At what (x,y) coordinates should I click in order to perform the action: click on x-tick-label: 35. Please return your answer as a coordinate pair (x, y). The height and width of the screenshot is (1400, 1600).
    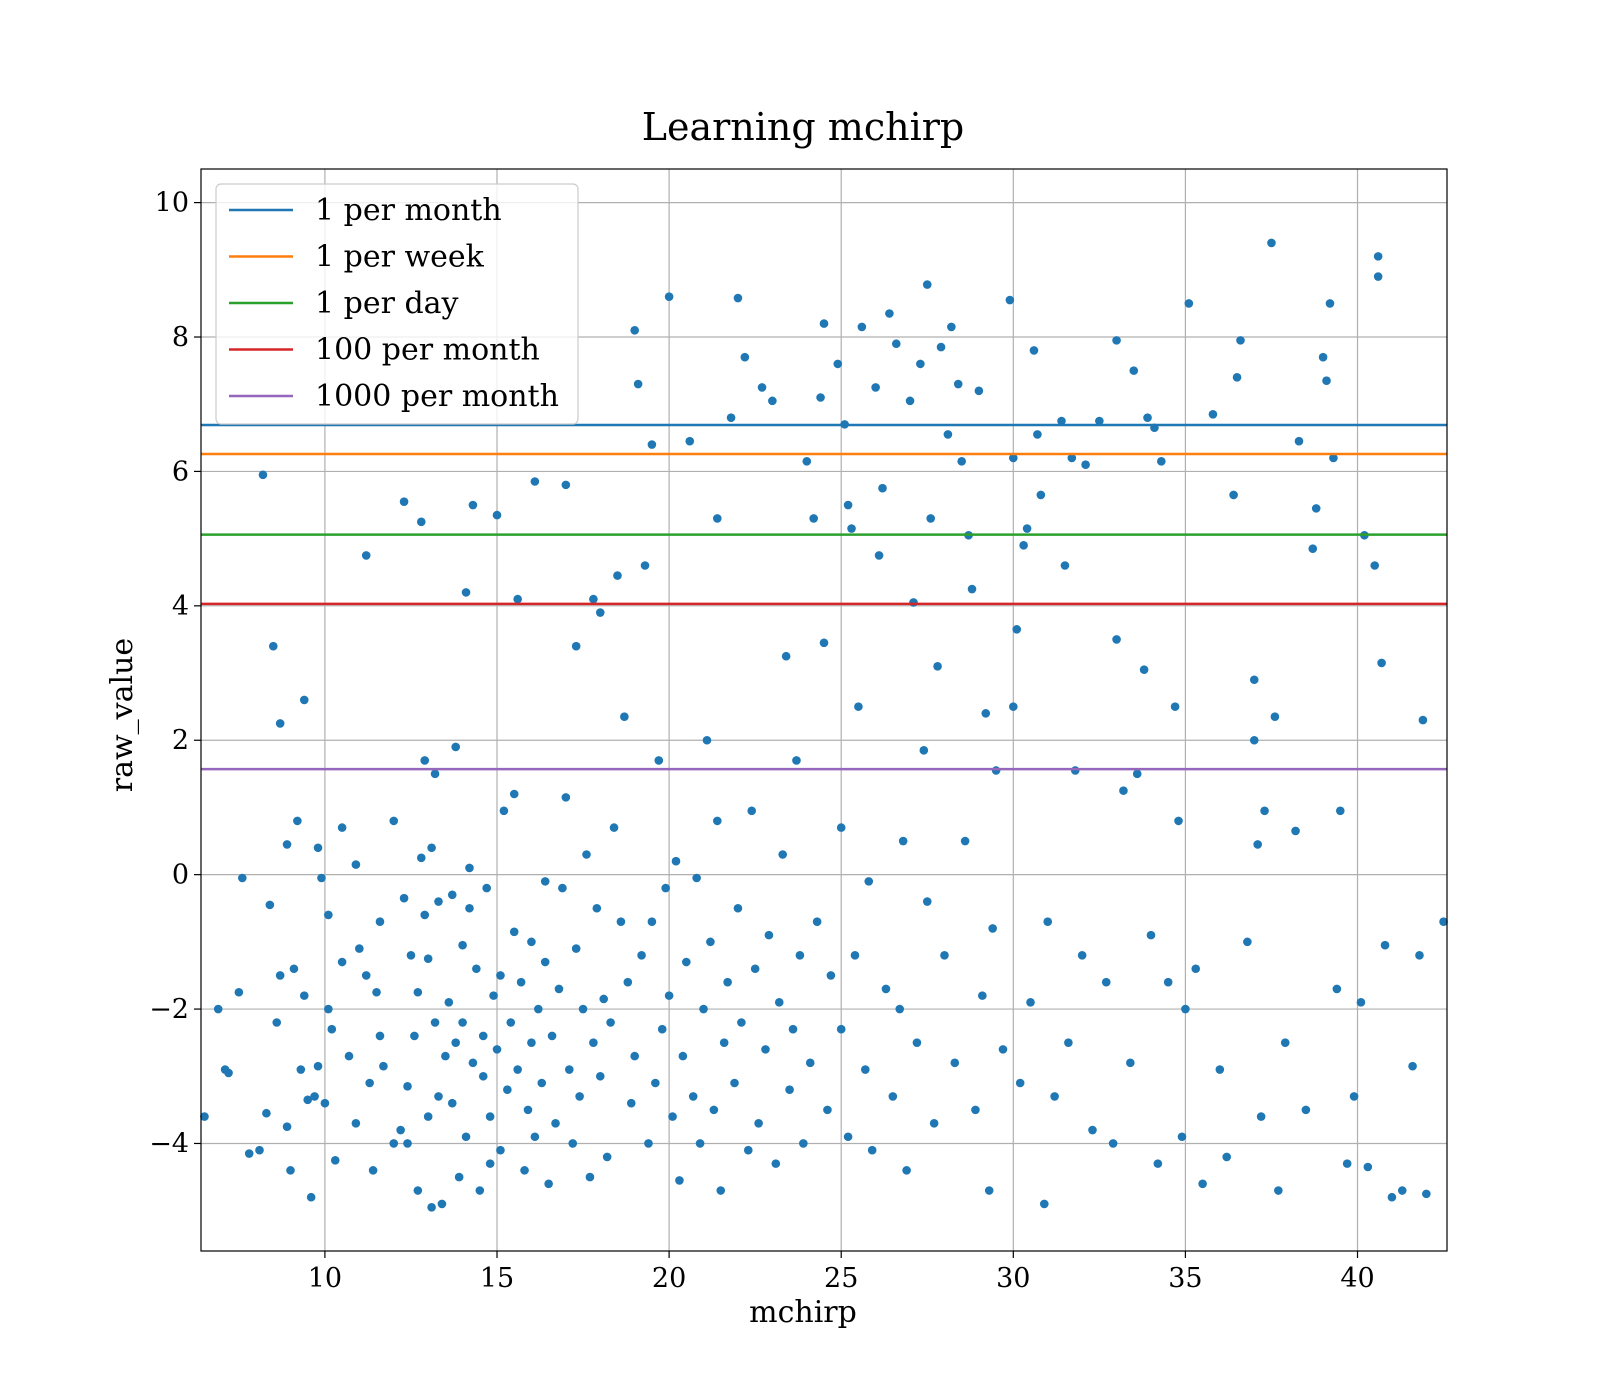
    Looking at the image, I should click on (1185, 1278).